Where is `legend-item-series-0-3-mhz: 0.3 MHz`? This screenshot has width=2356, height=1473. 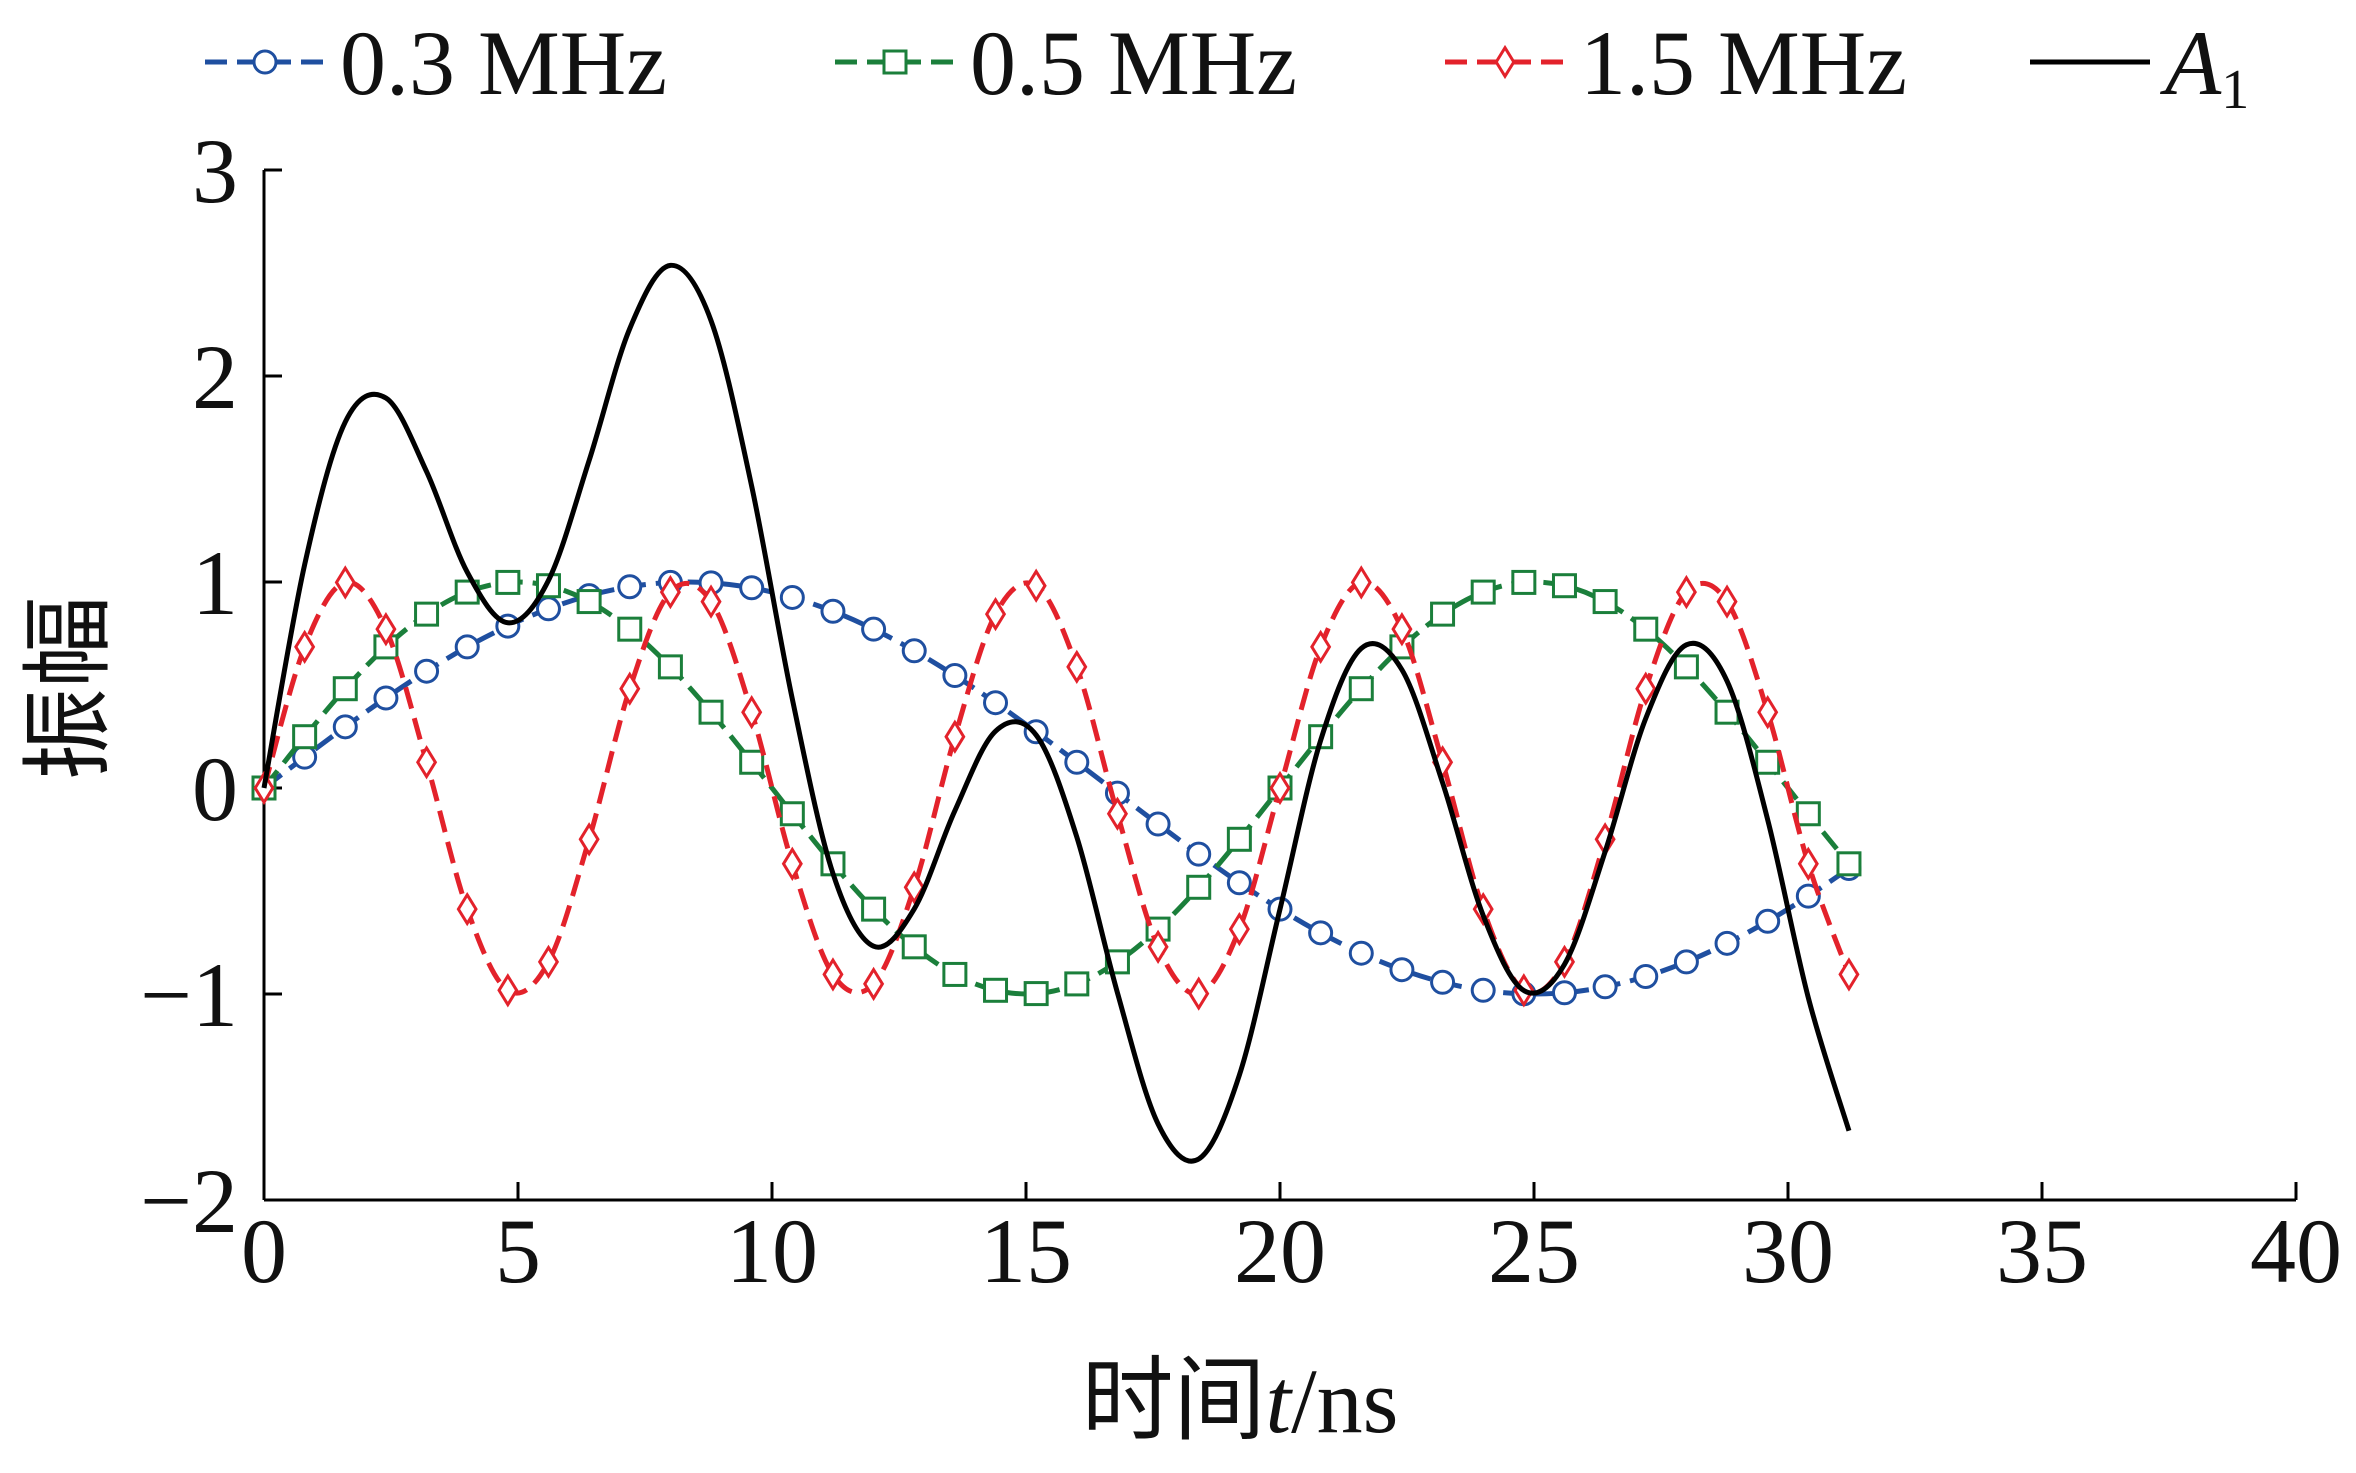
legend-item-series-0-3-mhz: 0.3 MHz is located at coordinates (436, 63).